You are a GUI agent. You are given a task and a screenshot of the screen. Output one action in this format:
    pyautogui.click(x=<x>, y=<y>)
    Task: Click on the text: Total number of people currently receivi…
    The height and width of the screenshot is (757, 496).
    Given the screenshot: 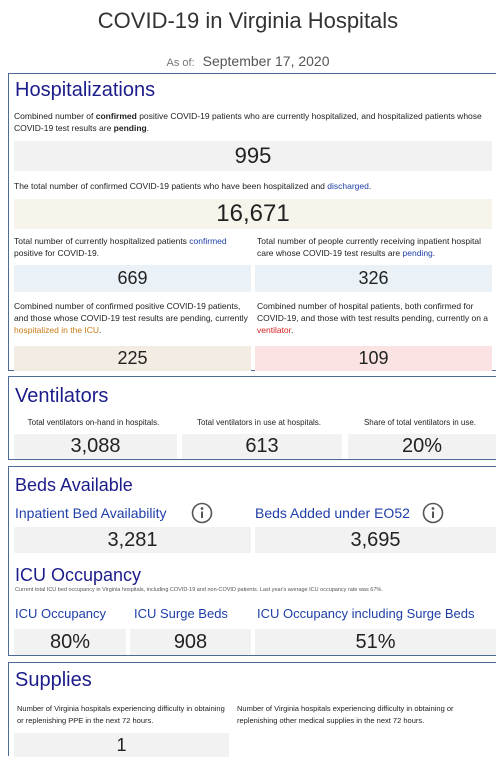 What is the action you would take?
    pyautogui.click(x=369, y=247)
    